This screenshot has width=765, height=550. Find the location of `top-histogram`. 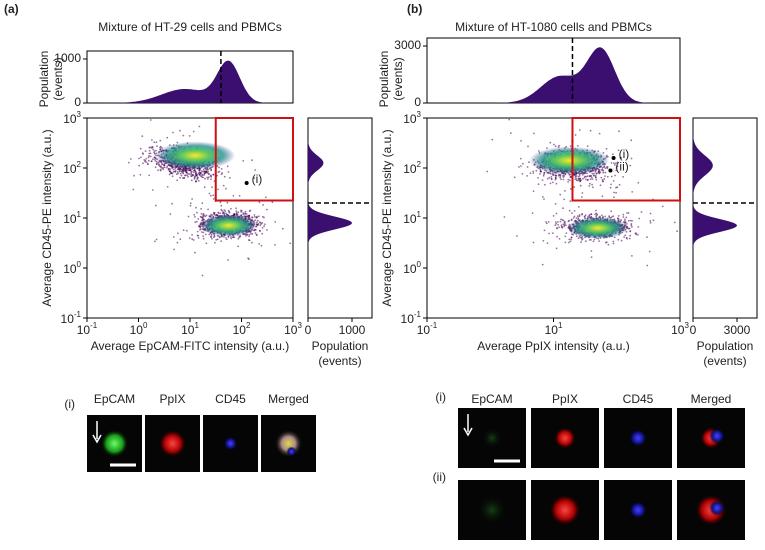

top-histogram is located at coordinates (190, 82).